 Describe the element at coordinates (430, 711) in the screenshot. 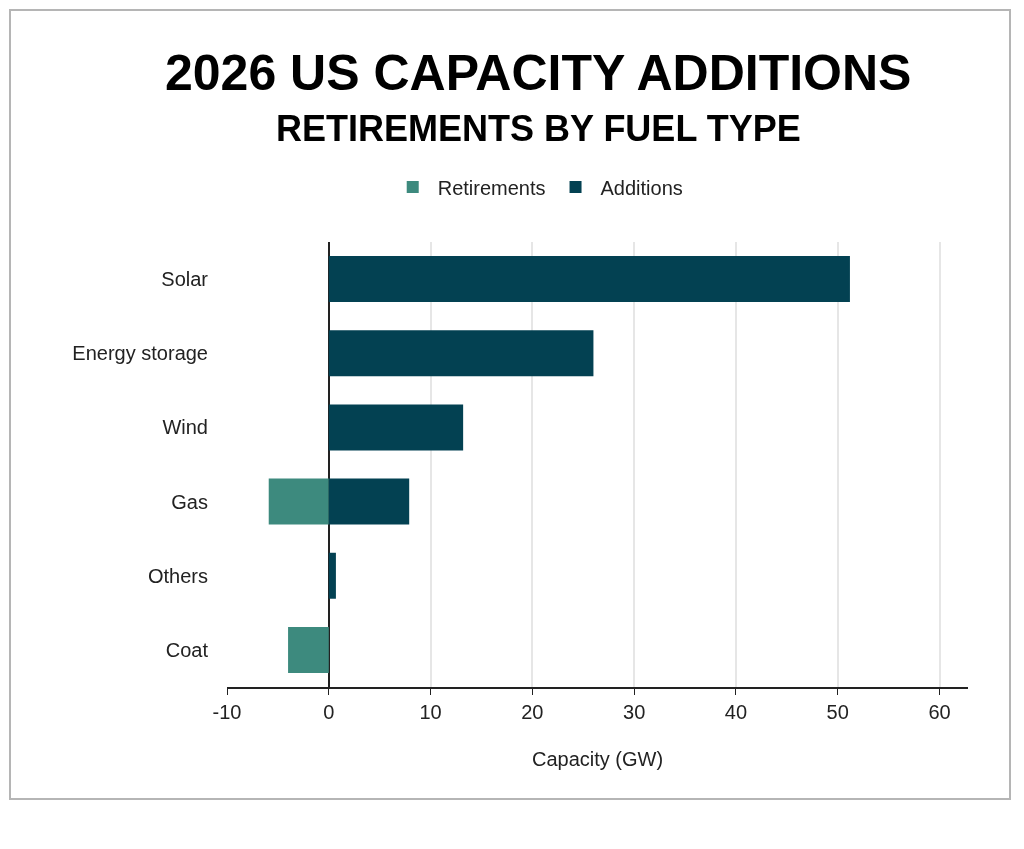

I see `x-tick-label: 10` at that location.